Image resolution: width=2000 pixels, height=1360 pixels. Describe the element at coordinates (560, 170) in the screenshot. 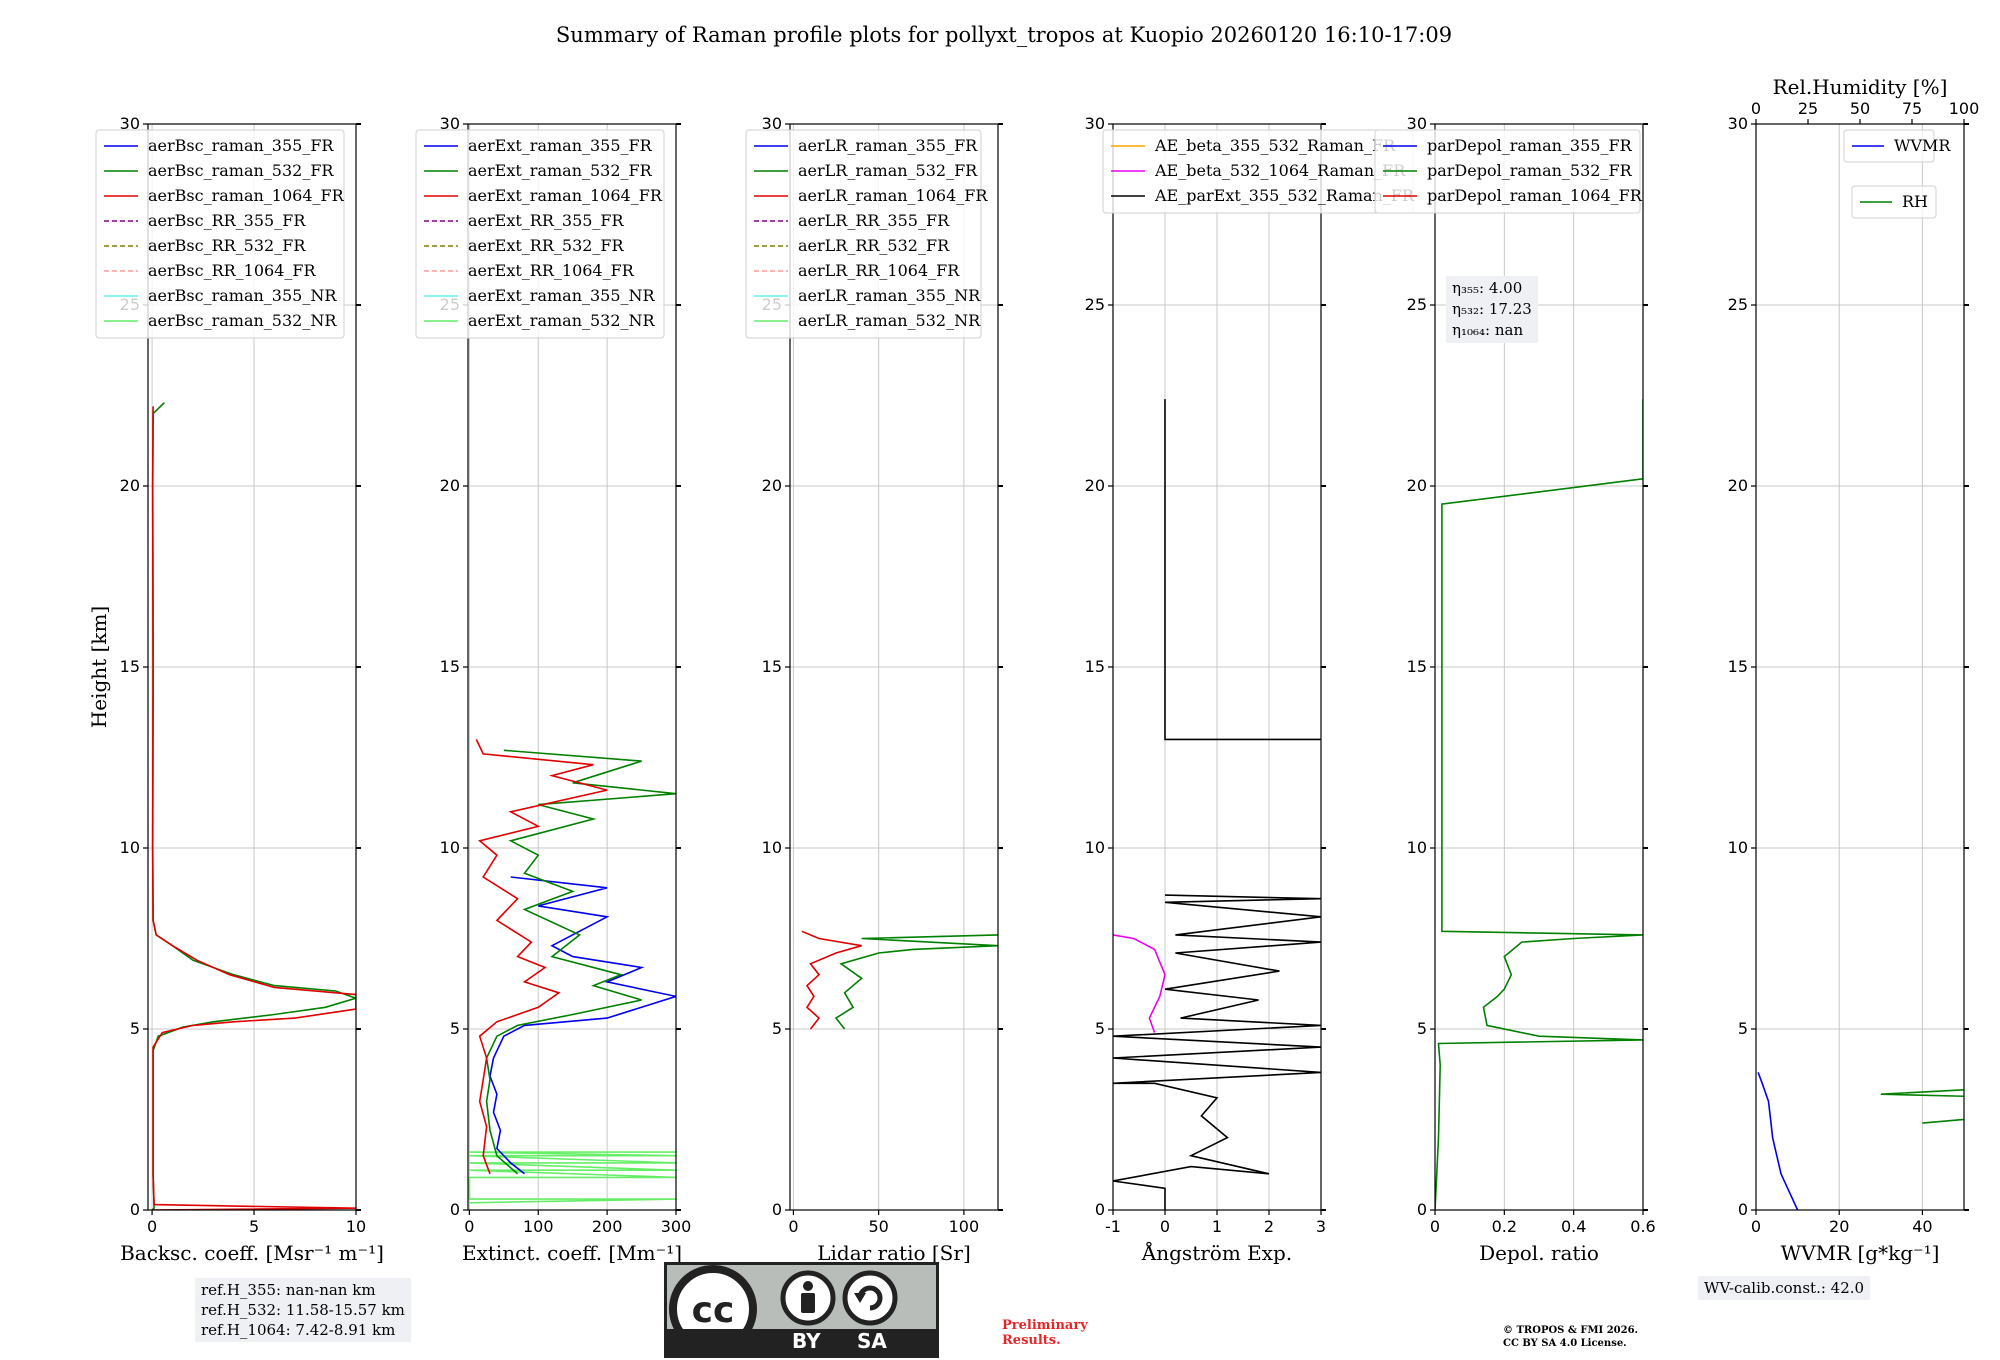

I see `legend-label: aerExt_raman_532_FR` at that location.